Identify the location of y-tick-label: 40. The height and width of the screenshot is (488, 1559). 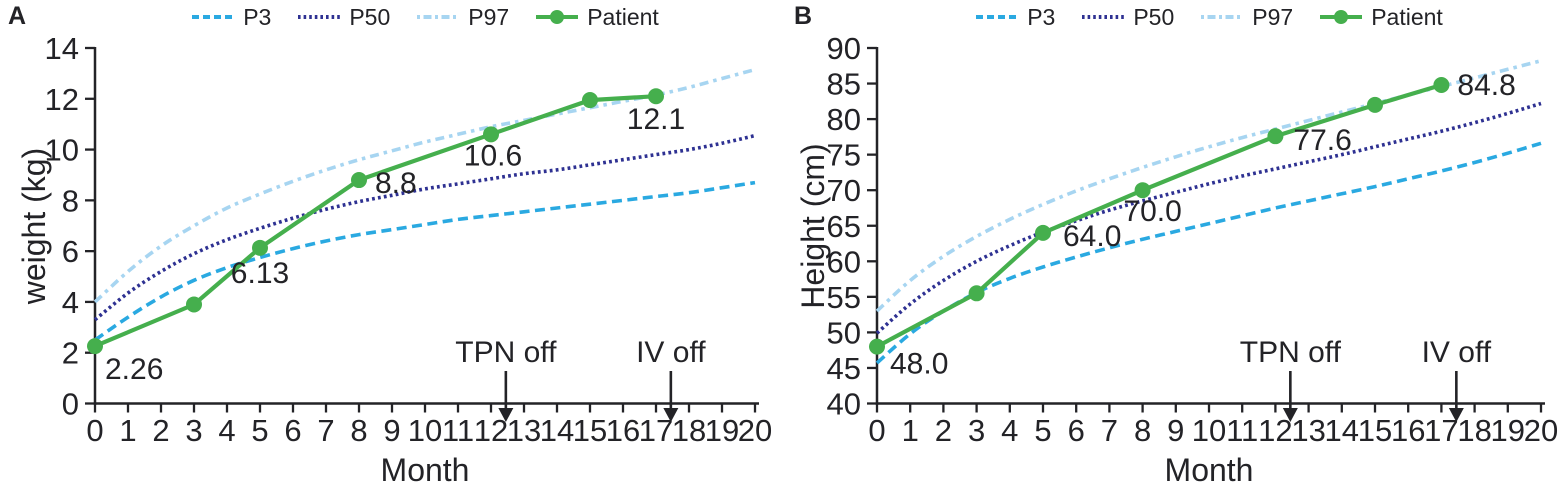
(844, 404).